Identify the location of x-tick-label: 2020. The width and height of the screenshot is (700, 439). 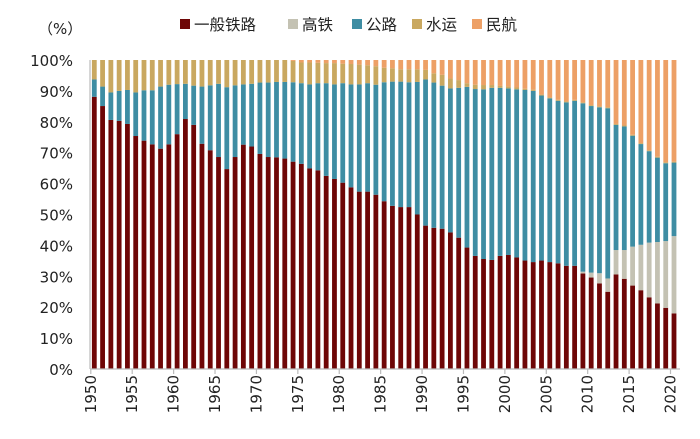
(671, 394).